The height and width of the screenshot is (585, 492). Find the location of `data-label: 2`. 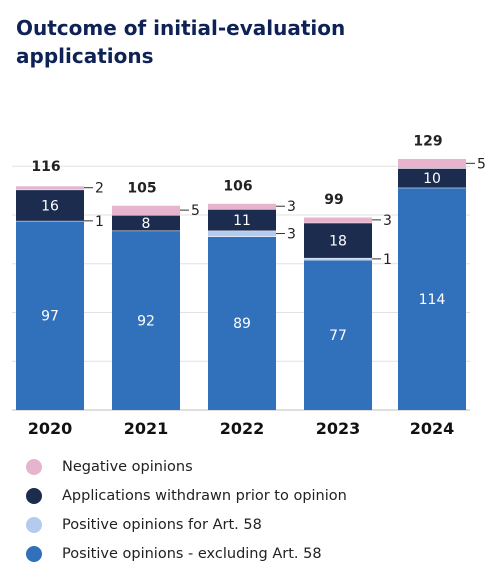

data-label: 2 is located at coordinates (99, 189).